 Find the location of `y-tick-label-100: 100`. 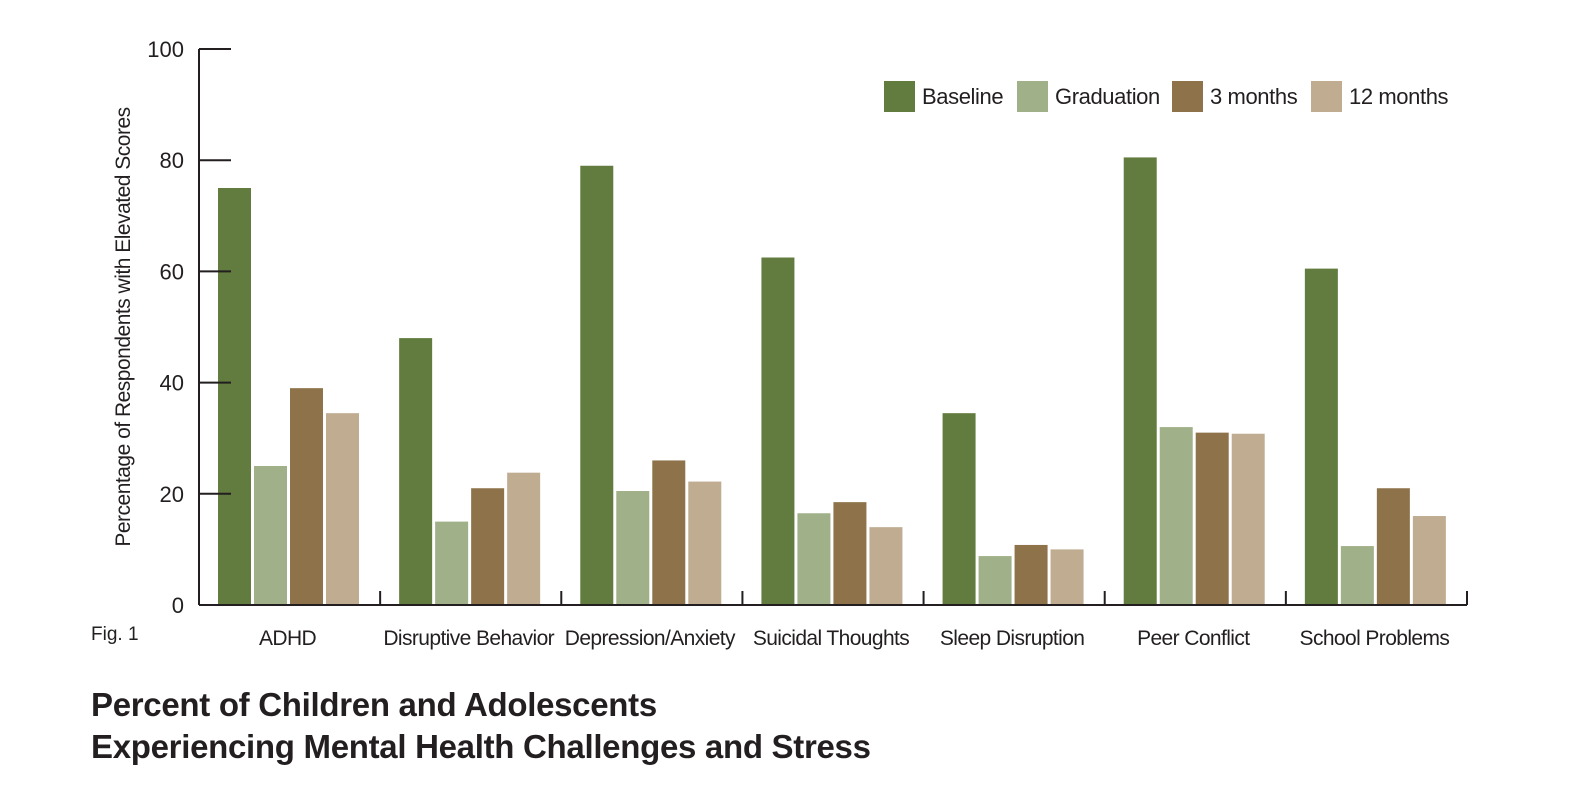

y-tick-label-100: 100 is located at coordinates (165, 49).